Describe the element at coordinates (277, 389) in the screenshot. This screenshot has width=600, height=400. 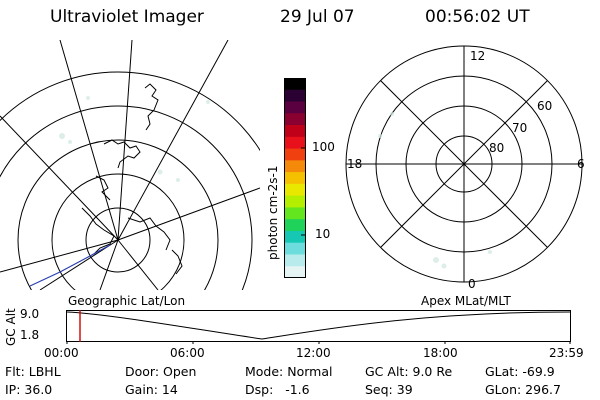
I see `info-dsp: Dsp: -1.6` at that location.